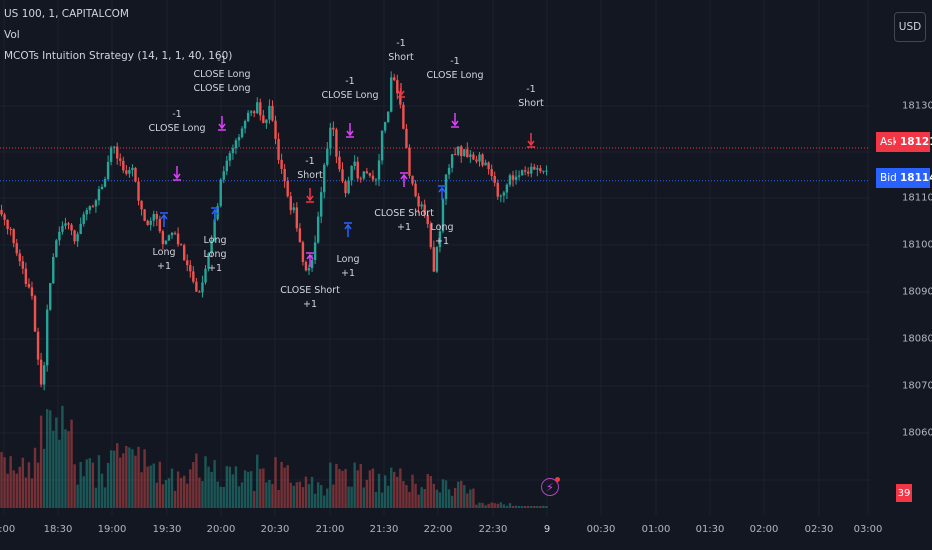  What do you see at coordinates (310, 290) in the screenshot?
I see `signal-label: CLOSE Short` at bounding box center [310, 290].